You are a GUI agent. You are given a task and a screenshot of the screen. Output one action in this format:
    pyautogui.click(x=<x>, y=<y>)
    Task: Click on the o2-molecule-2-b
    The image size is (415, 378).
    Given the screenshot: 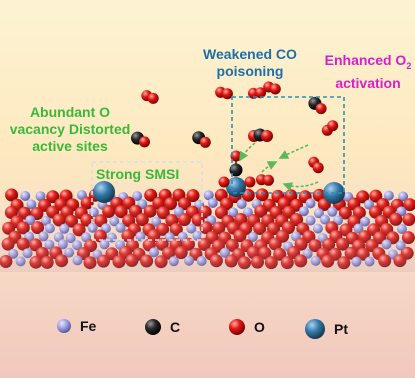 What is the action you would take?
    pyautogui.click(x=227, y=94)
    